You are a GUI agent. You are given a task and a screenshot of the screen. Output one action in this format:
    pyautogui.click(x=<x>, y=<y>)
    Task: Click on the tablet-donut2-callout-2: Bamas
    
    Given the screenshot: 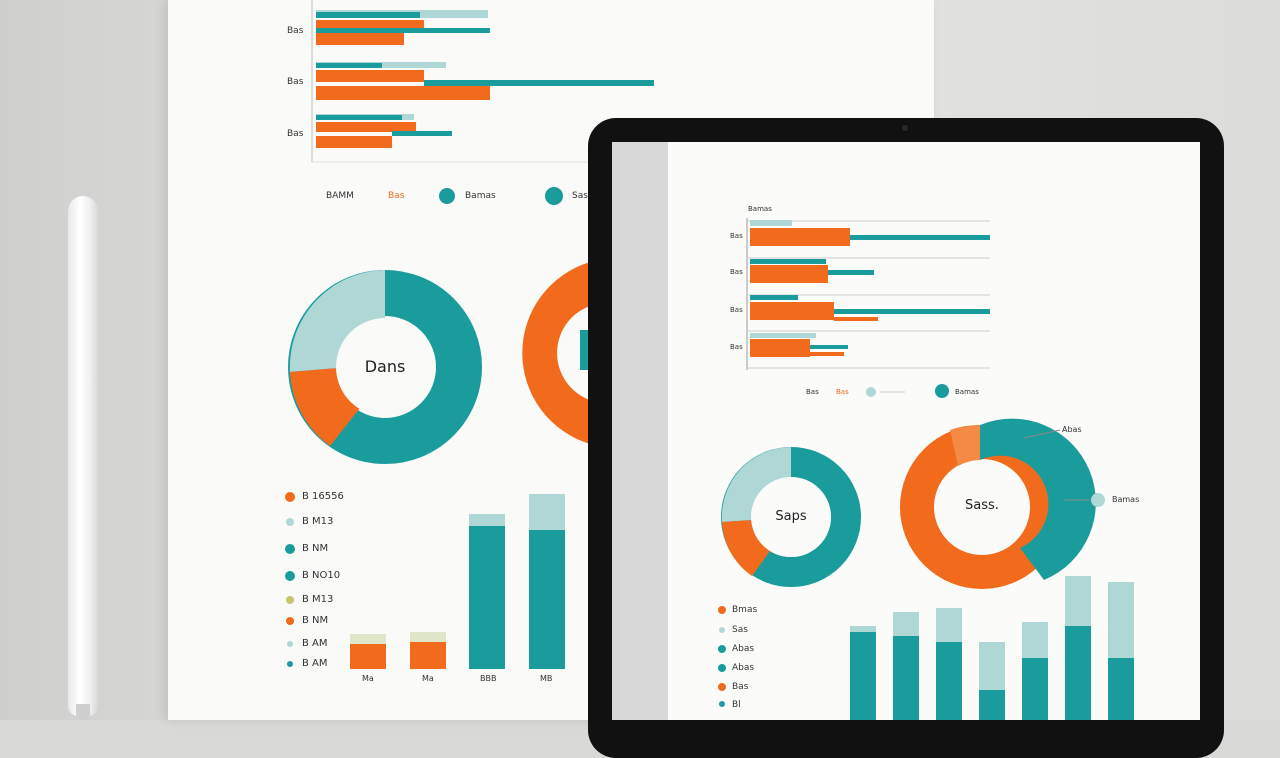 What is the action you would take?
    pyautogui.click(x=1126, y=499)
    